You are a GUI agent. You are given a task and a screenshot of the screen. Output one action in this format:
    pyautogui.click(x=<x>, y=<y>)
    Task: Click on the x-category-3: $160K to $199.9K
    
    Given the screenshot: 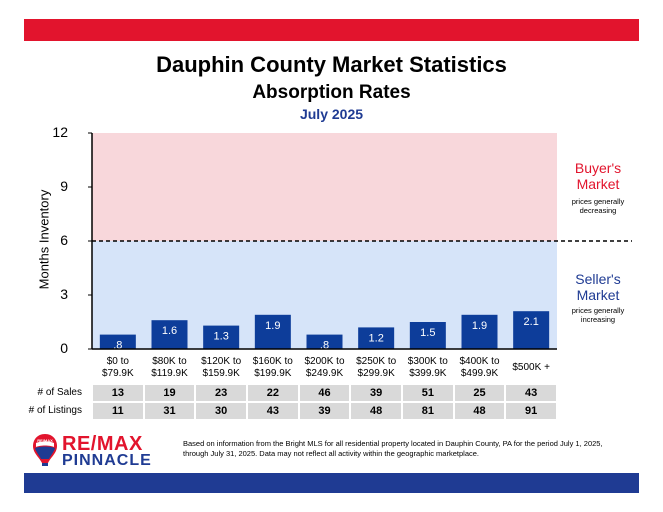 What is the action you would take?
    pyautogui.click(x=272, y=367)
    